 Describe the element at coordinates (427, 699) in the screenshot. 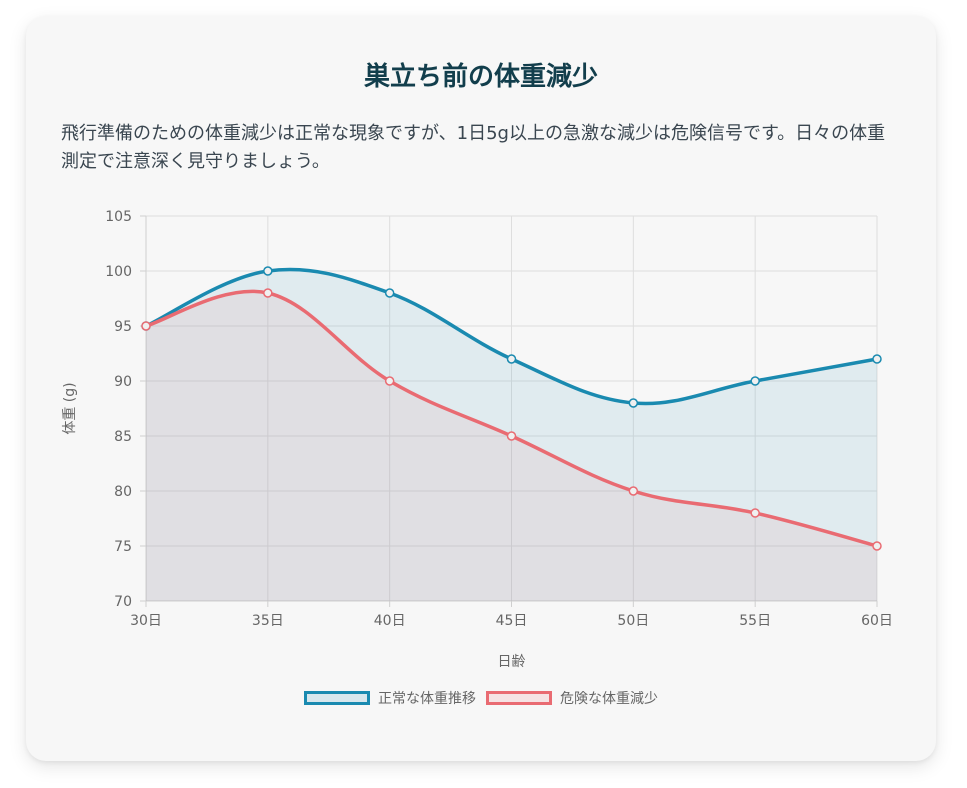

I see `legend-label-normal: 正常な体重推移` at that location.